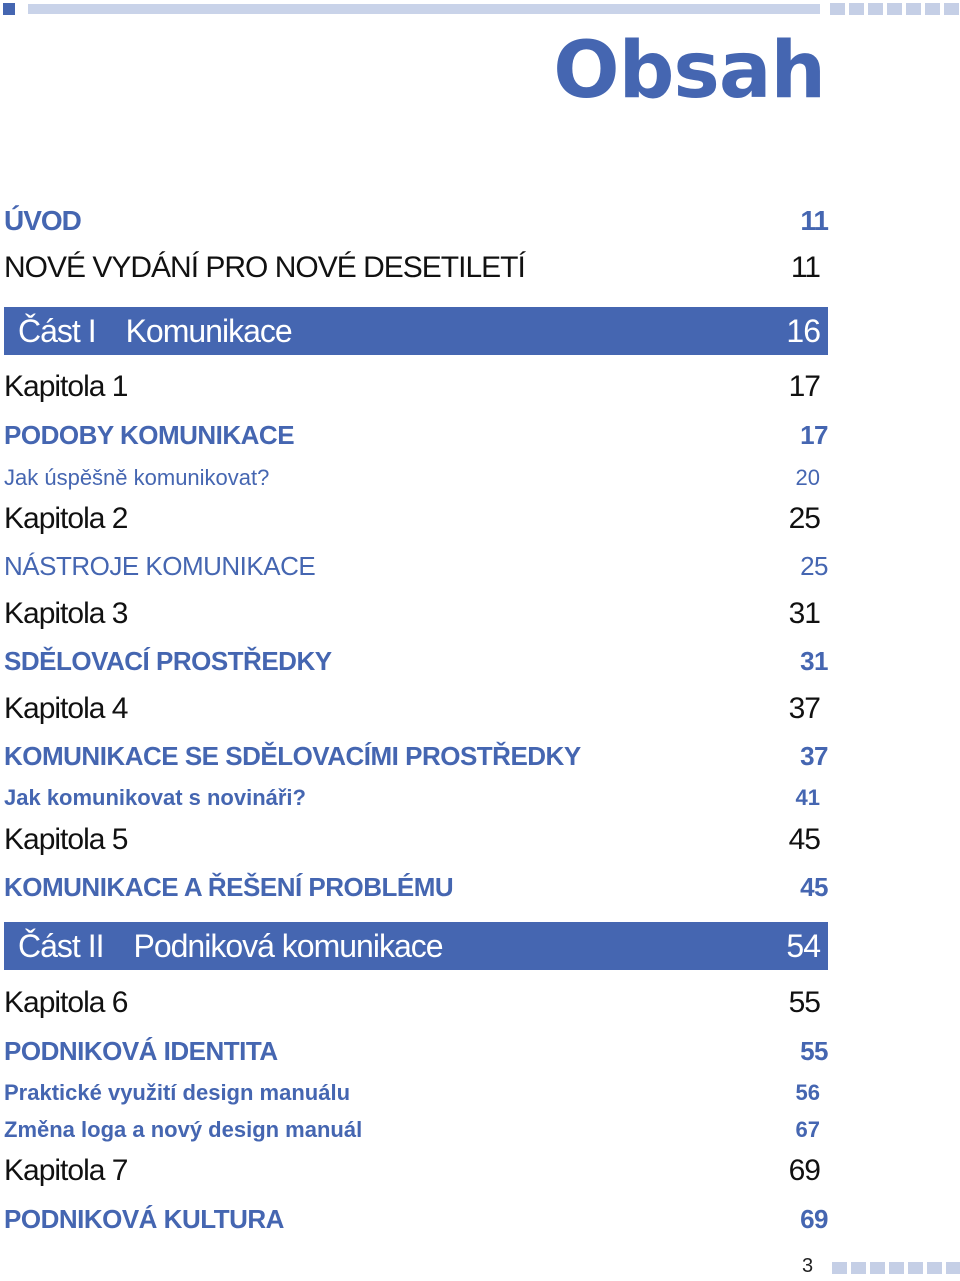  What do you see at coordinates (412, 478) in the screenshot?
I see `toc-entry: Jak úspěšně komunikovat? 20` at bounding box center [412, 478].